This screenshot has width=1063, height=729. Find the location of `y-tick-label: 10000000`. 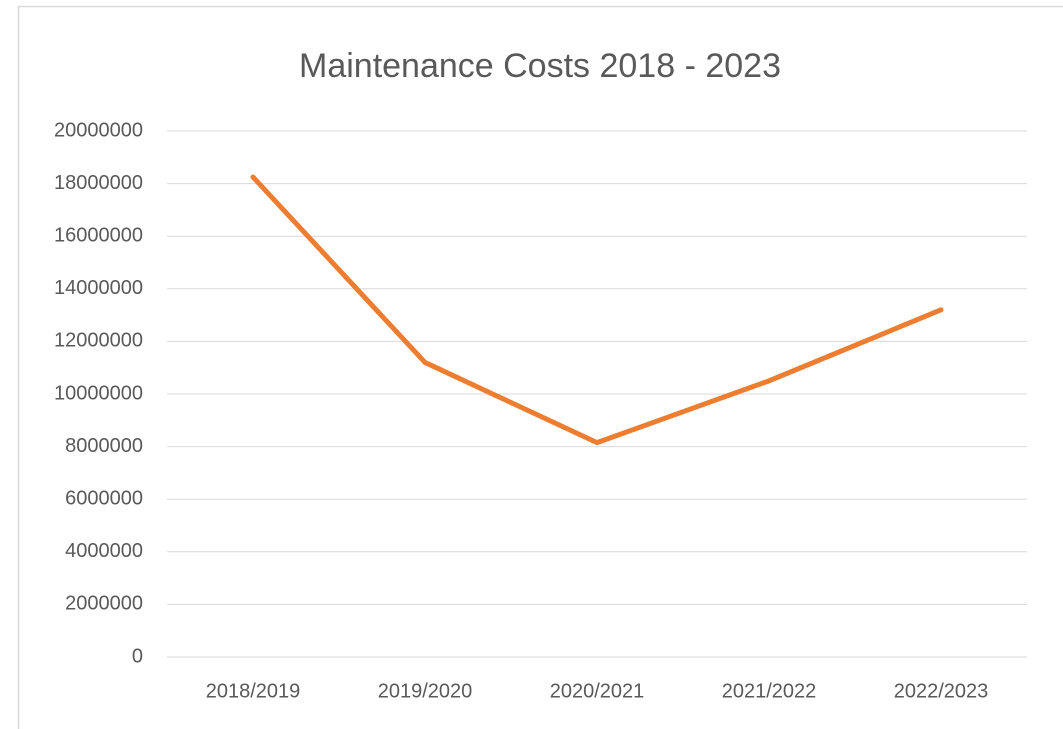

y-tick-label: 10000000 is located at coordinates (98, 393).